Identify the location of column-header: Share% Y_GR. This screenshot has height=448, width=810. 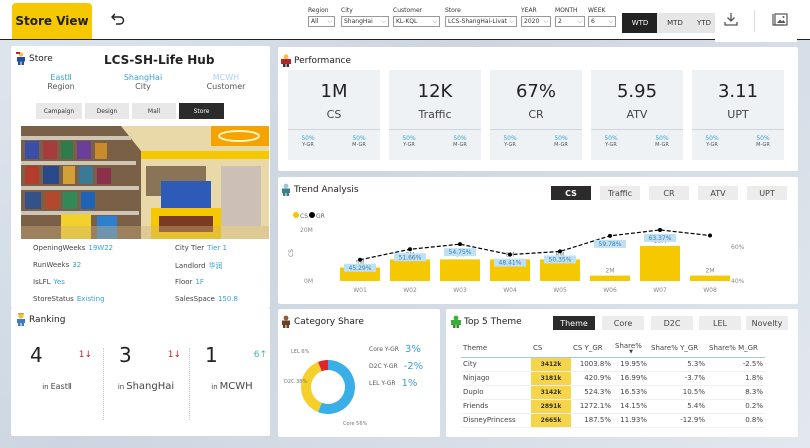
(678, 349).